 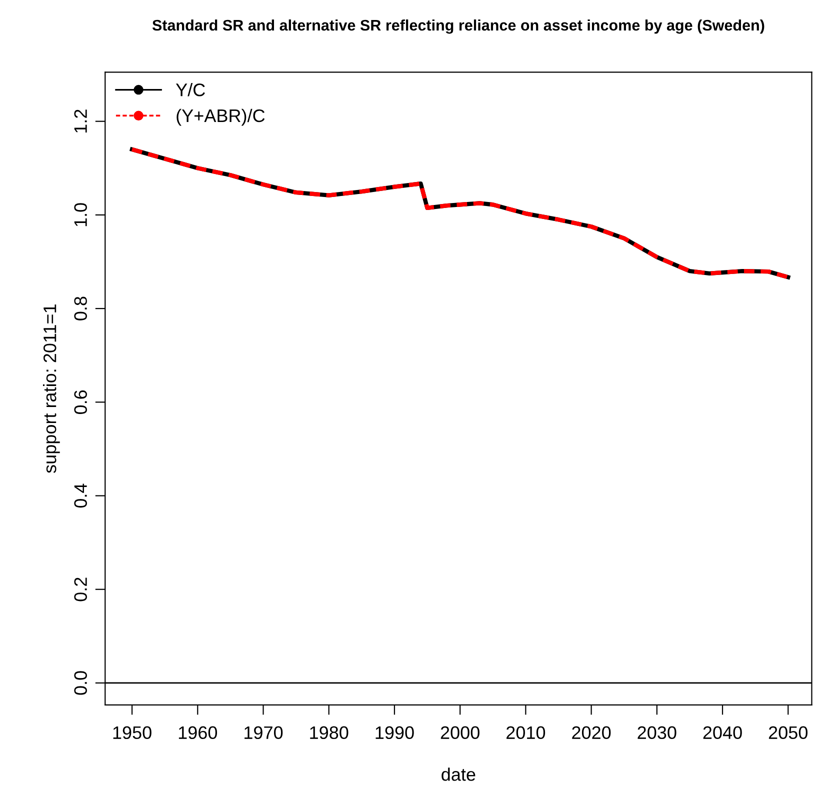 I want to click on x-tick-label: 2050, so click(x=788, y=733).